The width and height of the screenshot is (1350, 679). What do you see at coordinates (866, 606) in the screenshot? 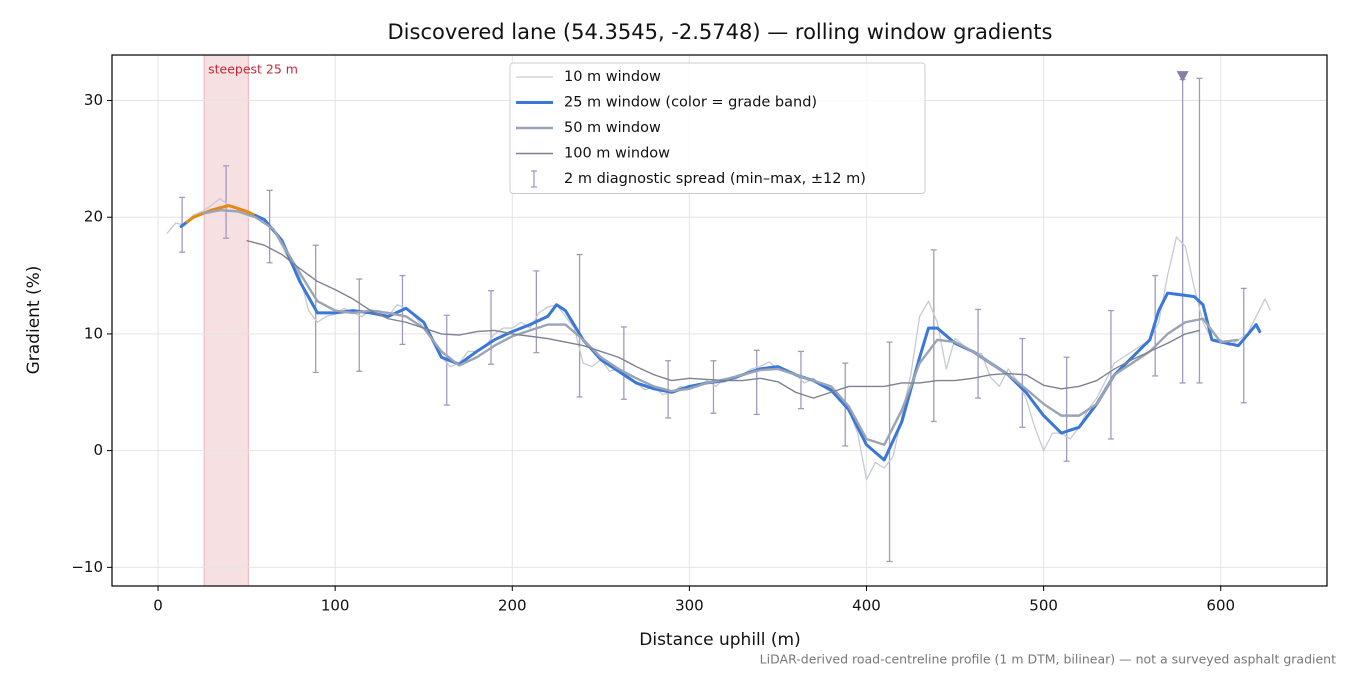
I see `x-tick-label: 400` at bounding box center [866, 606].